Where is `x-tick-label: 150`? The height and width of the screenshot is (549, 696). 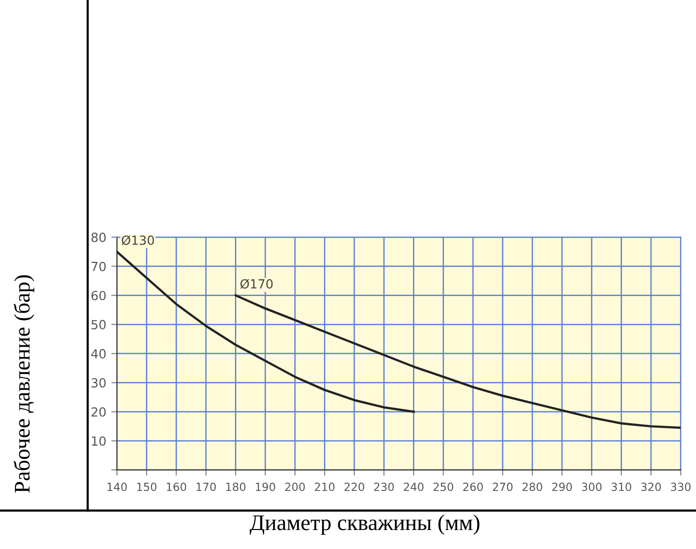 x-tick-label: 150 is located at coordinates (146, 487).